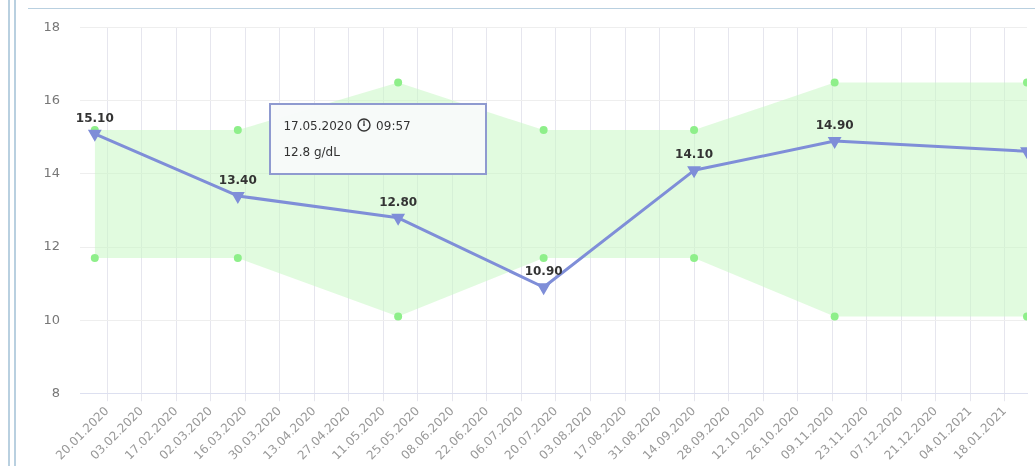 This screenshot has width=1035, height=466. Describe the element at coordinates (94, 117) in the screenshot. I see `data-label: 15.10` at that location.